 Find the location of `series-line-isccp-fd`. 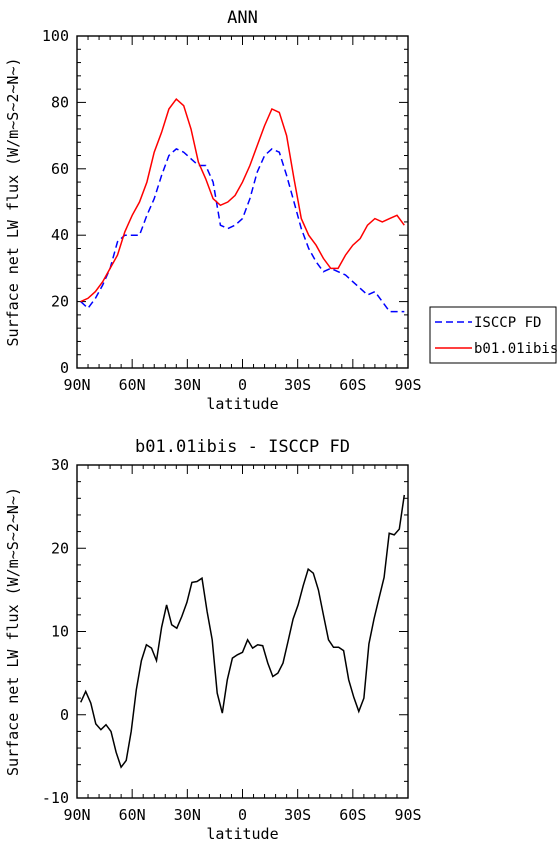

series-line-isccp-fd is located at coordinates (242, 230).